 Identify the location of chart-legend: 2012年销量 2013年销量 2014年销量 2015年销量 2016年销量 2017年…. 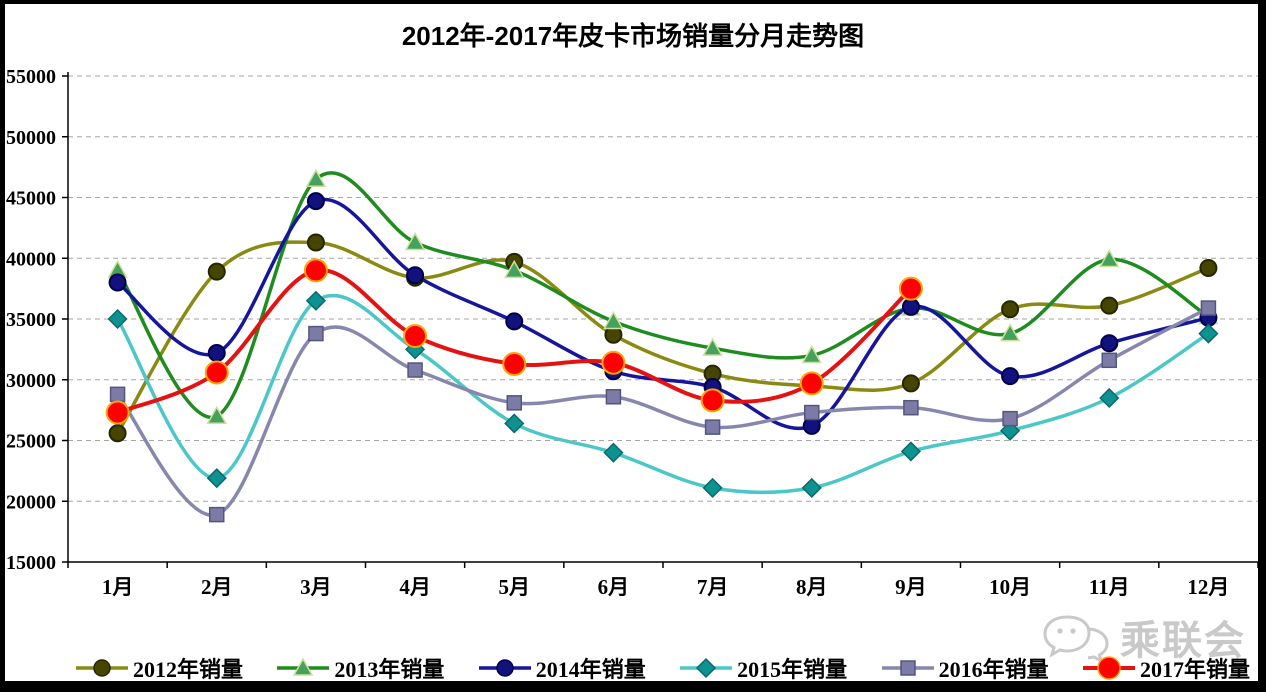
(662, 668).